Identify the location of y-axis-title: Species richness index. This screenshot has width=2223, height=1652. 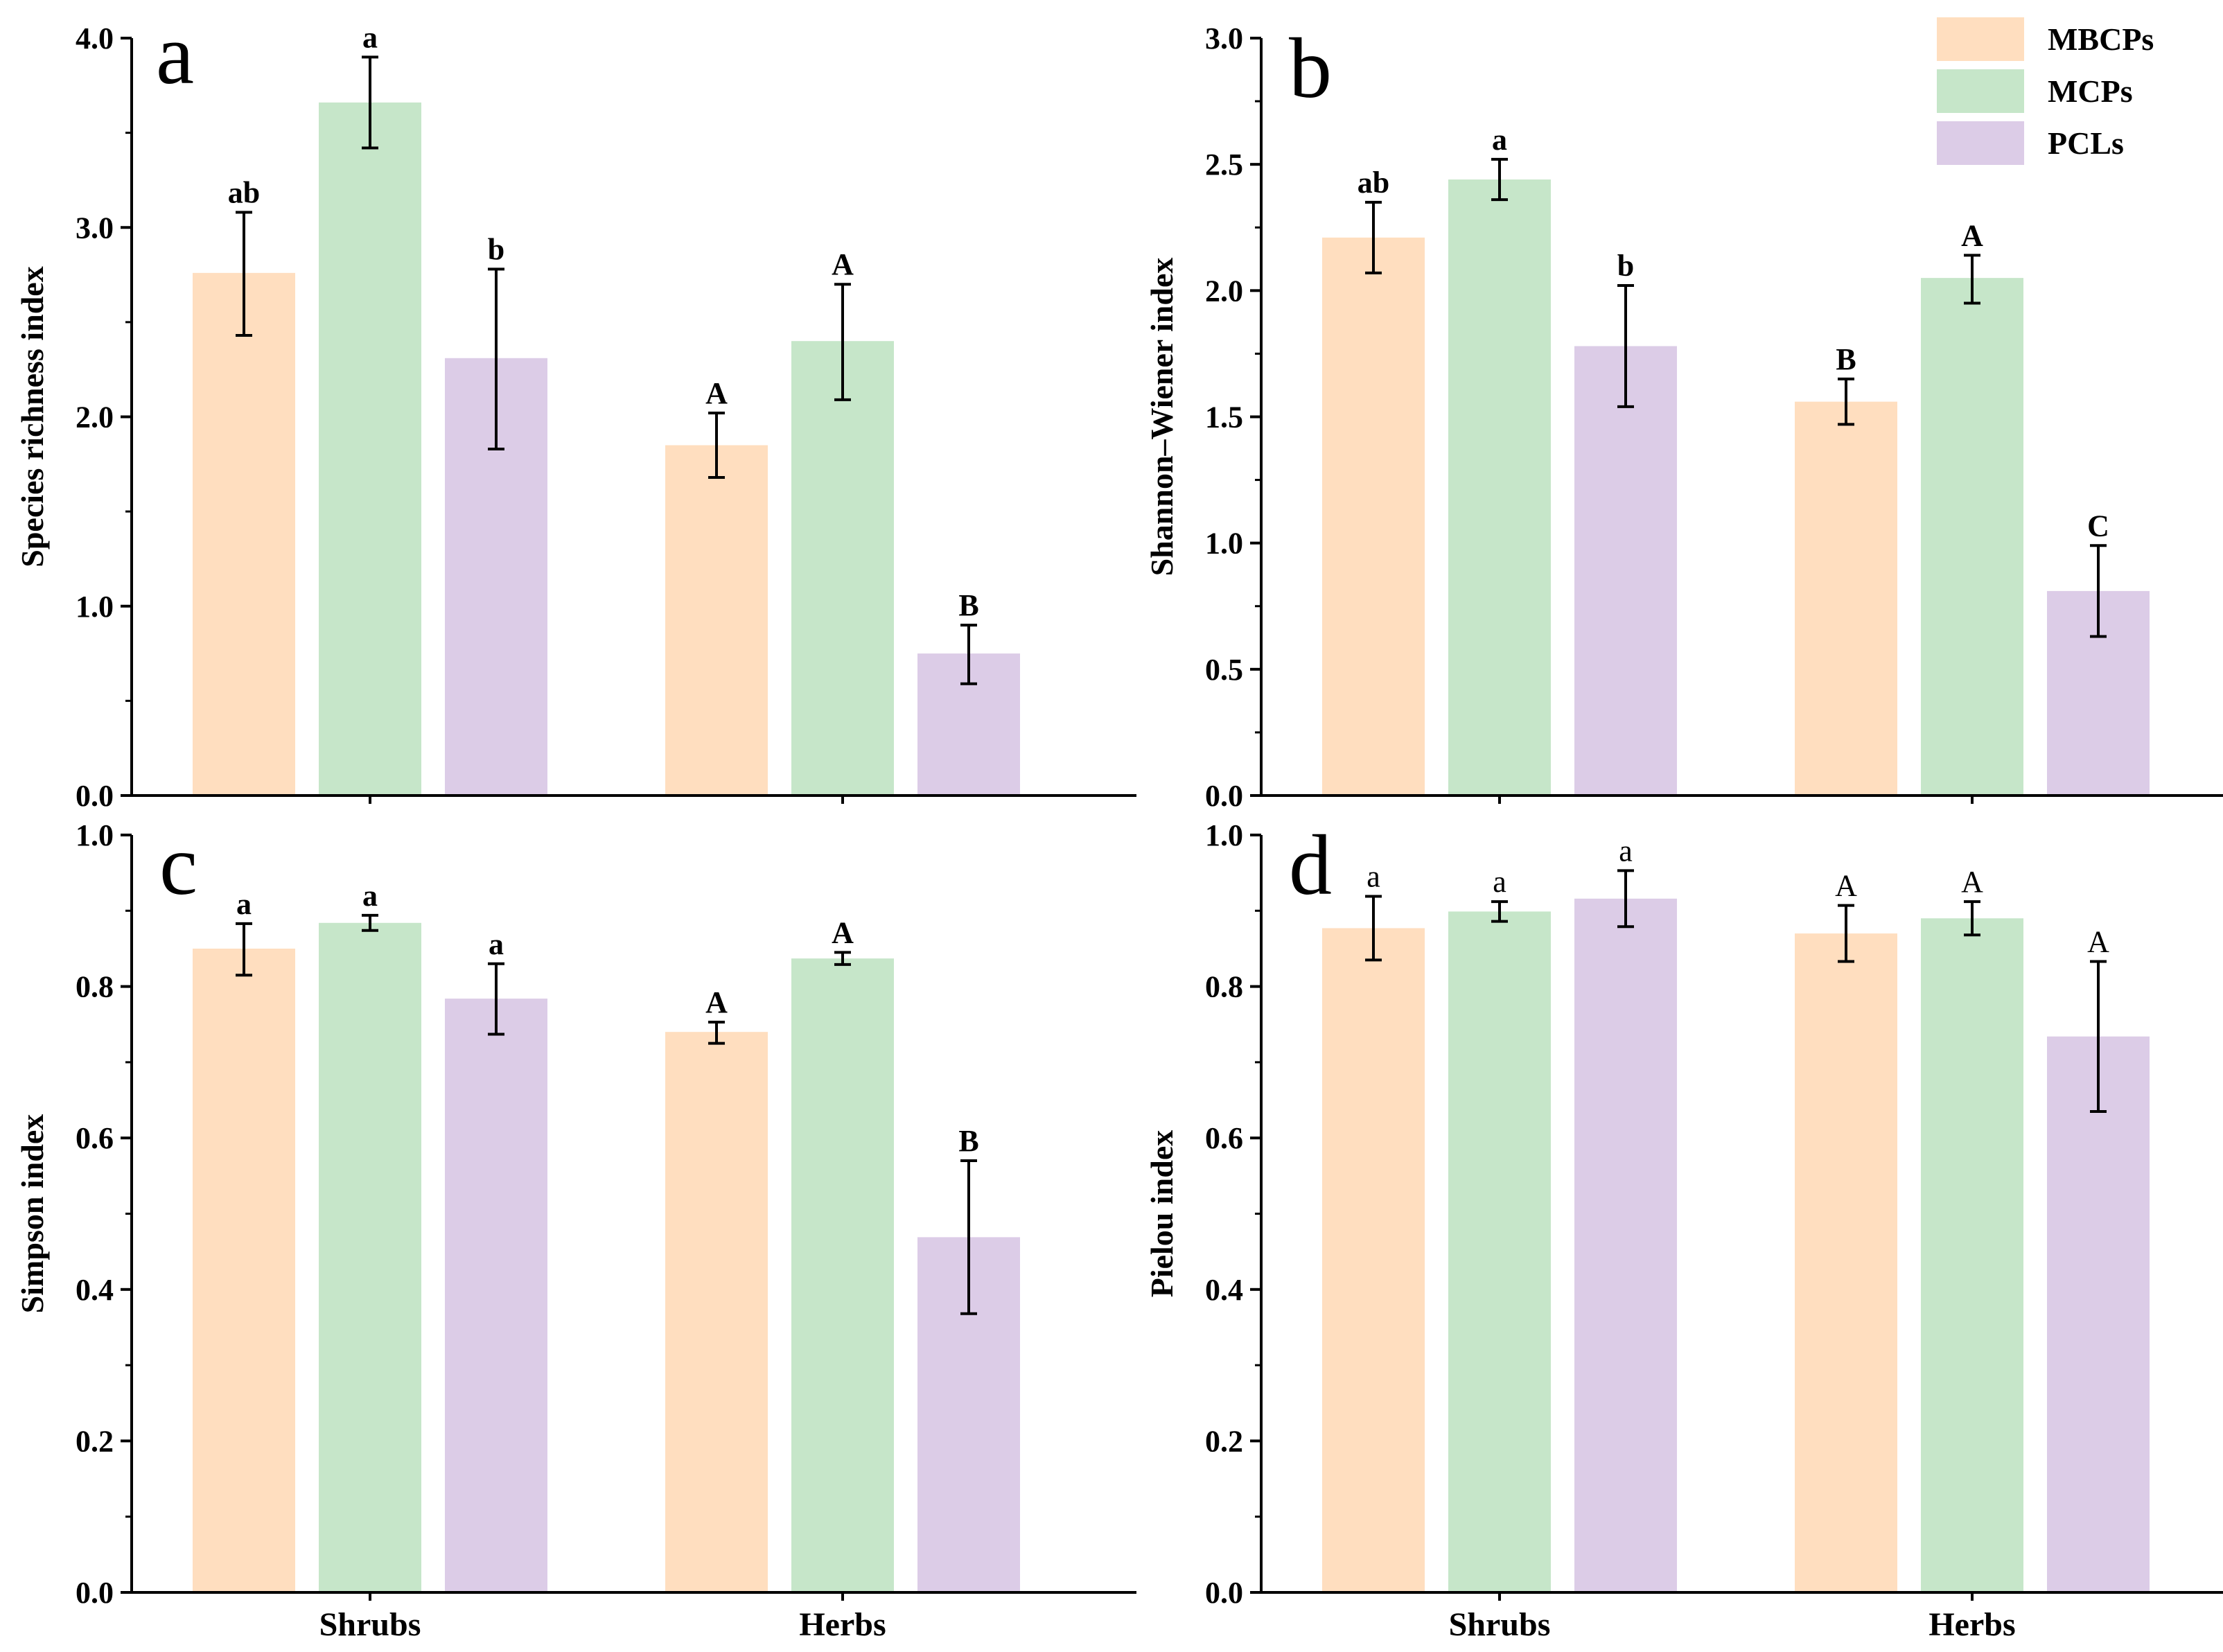
(33, 416).